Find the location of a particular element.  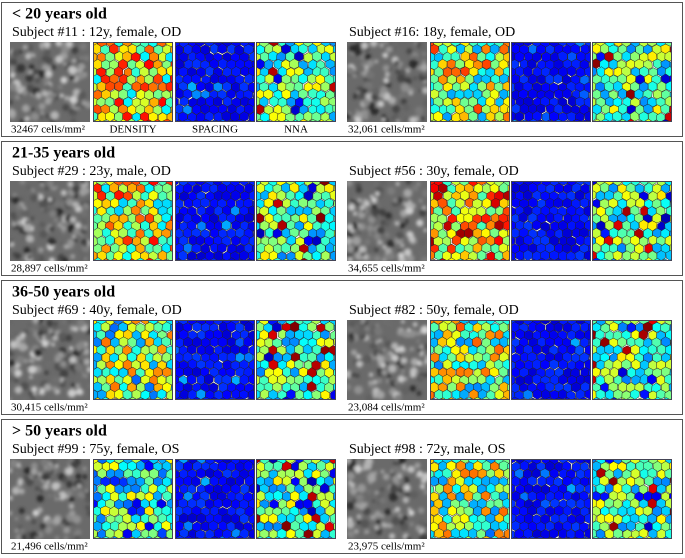

nna-map is located at coordinates (631, 218).